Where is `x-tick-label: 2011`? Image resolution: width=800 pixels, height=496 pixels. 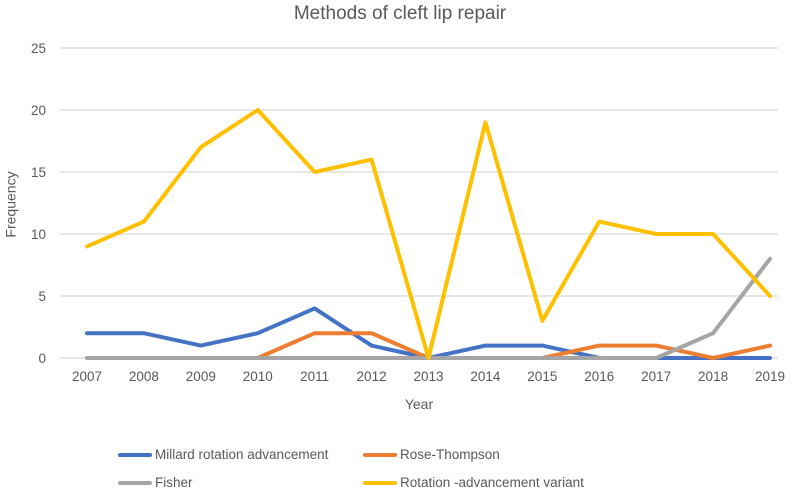
x-tick-label: 2011 is located at coordinates (314, 376).